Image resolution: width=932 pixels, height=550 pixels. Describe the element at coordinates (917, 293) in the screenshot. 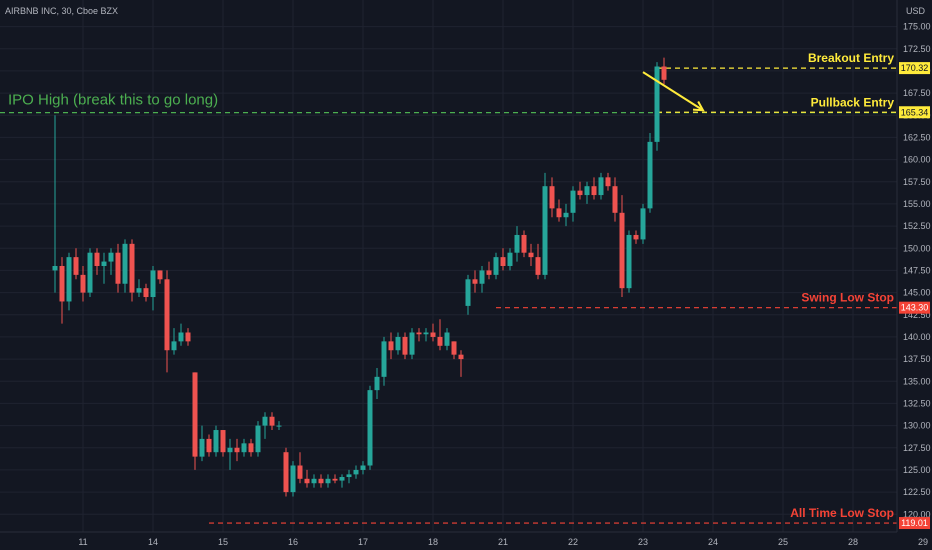

I see `y-tick-label: 145.00` at that location.